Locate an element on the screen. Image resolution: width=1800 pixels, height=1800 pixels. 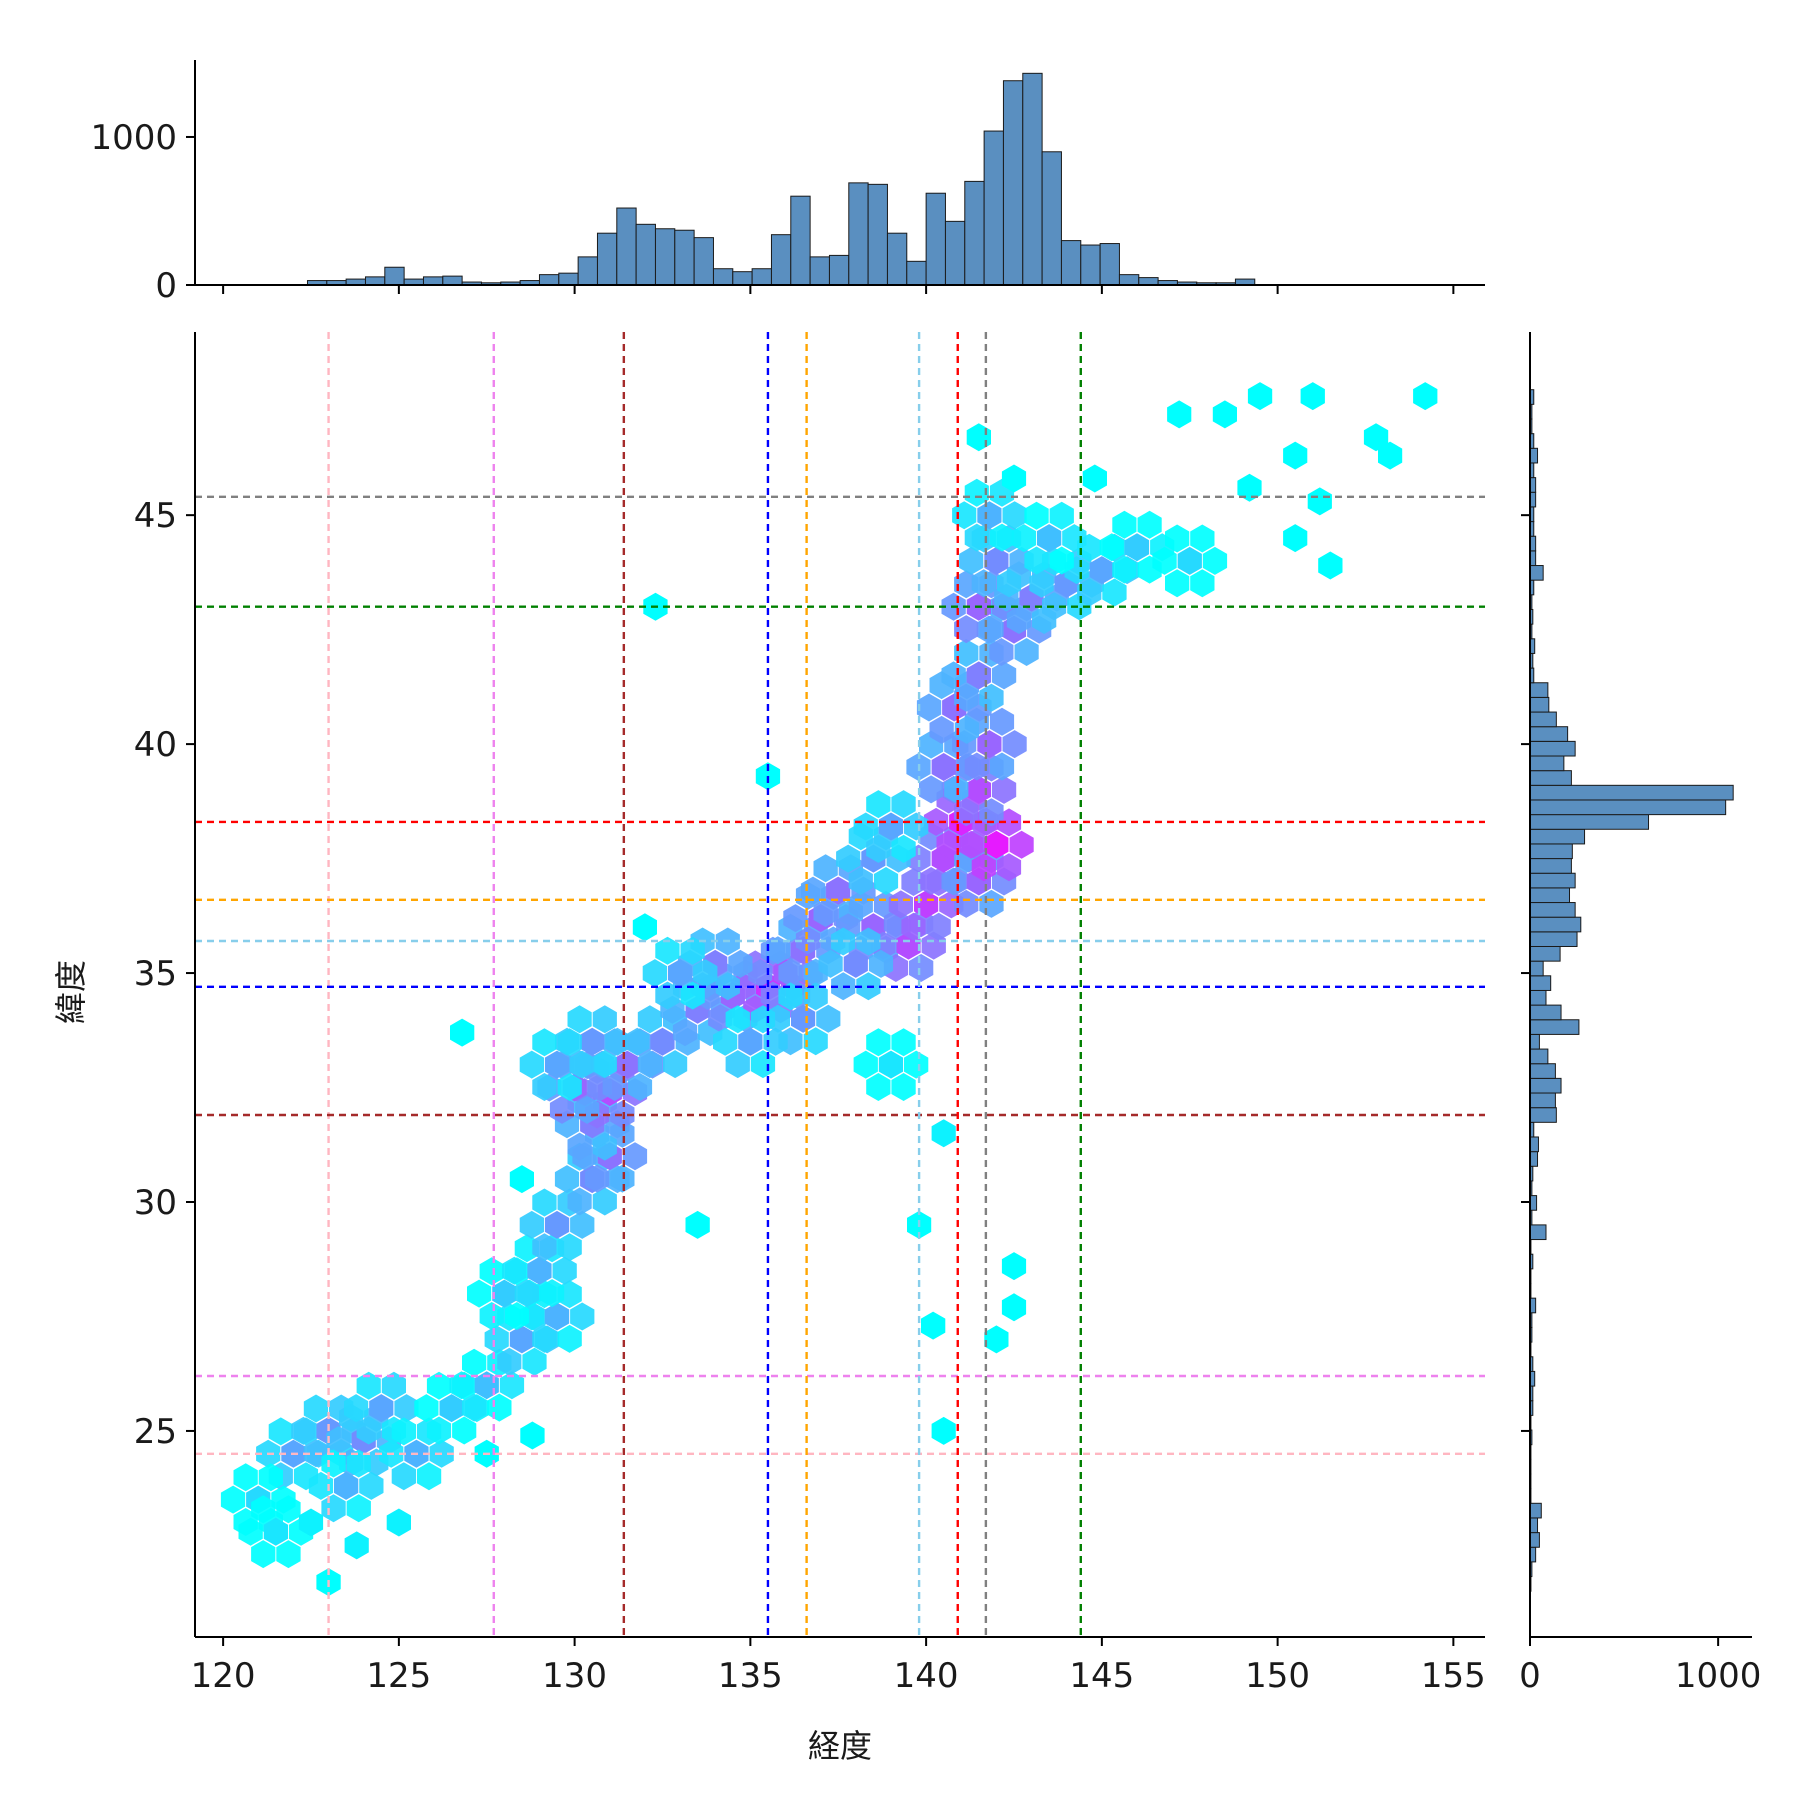
x-tick-label: 135 is located at coordinates (750, 1676).